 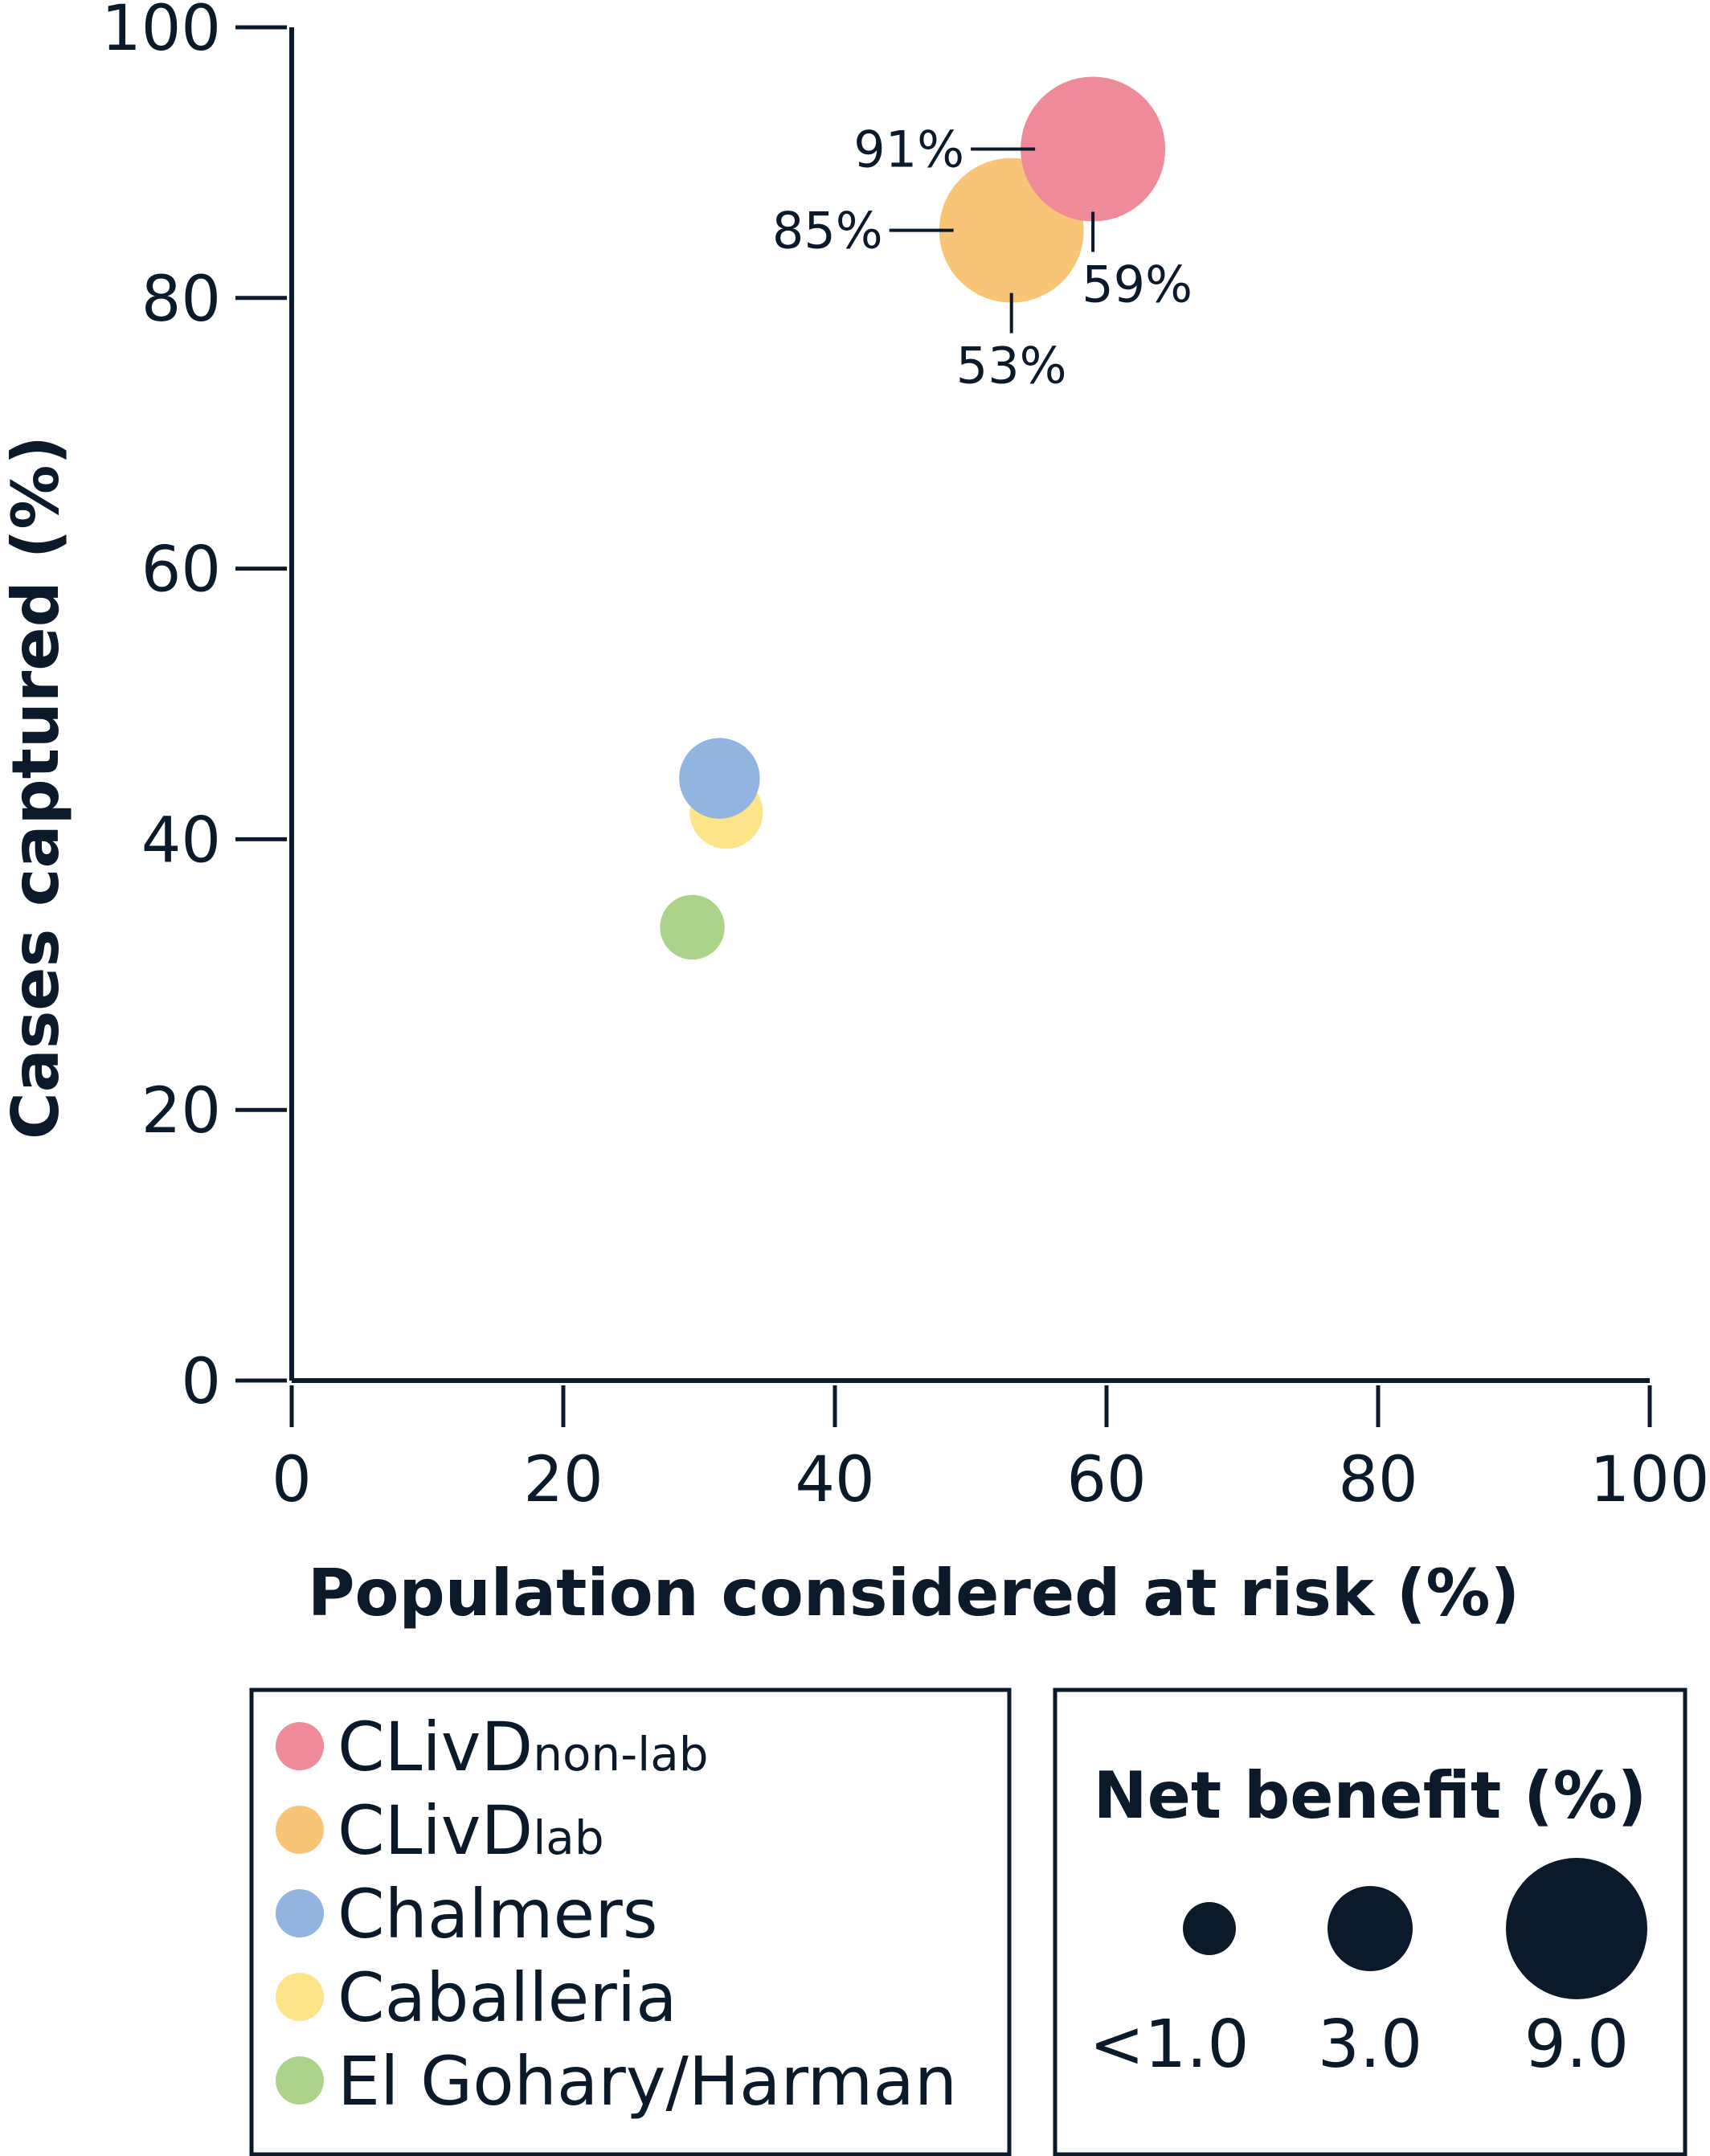 What do you see at coordinates (1650, 1480) in the screenshot?
I see `x-tick-label: 100` at bounding box center [1650, 1480].